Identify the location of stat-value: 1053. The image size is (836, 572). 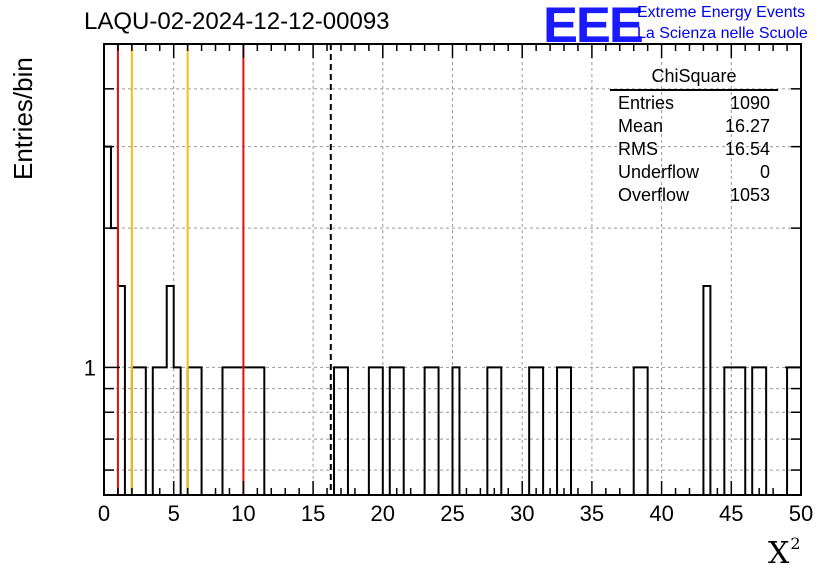
(749, 195).